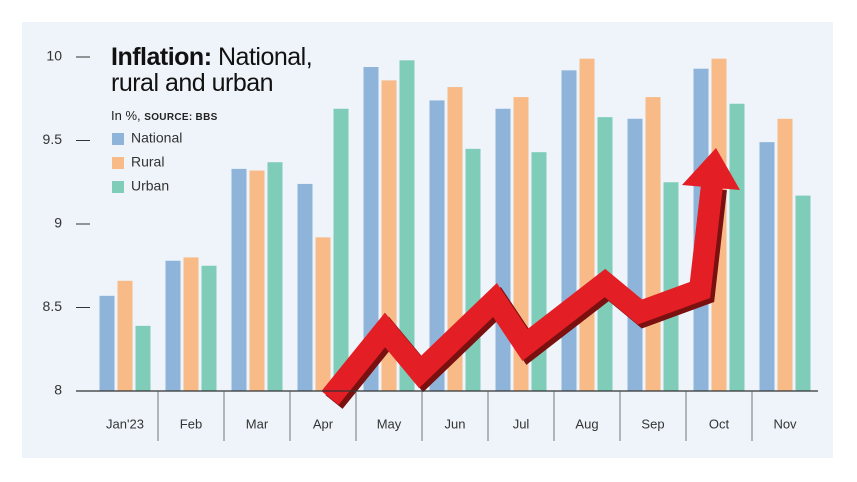 Image resolution: width=857 pixels, height=482 pixels. What do you see at coordinates (54, 56) in the screenshot?
I see `y-tick-label: 10` at bounding box center [54, 56].